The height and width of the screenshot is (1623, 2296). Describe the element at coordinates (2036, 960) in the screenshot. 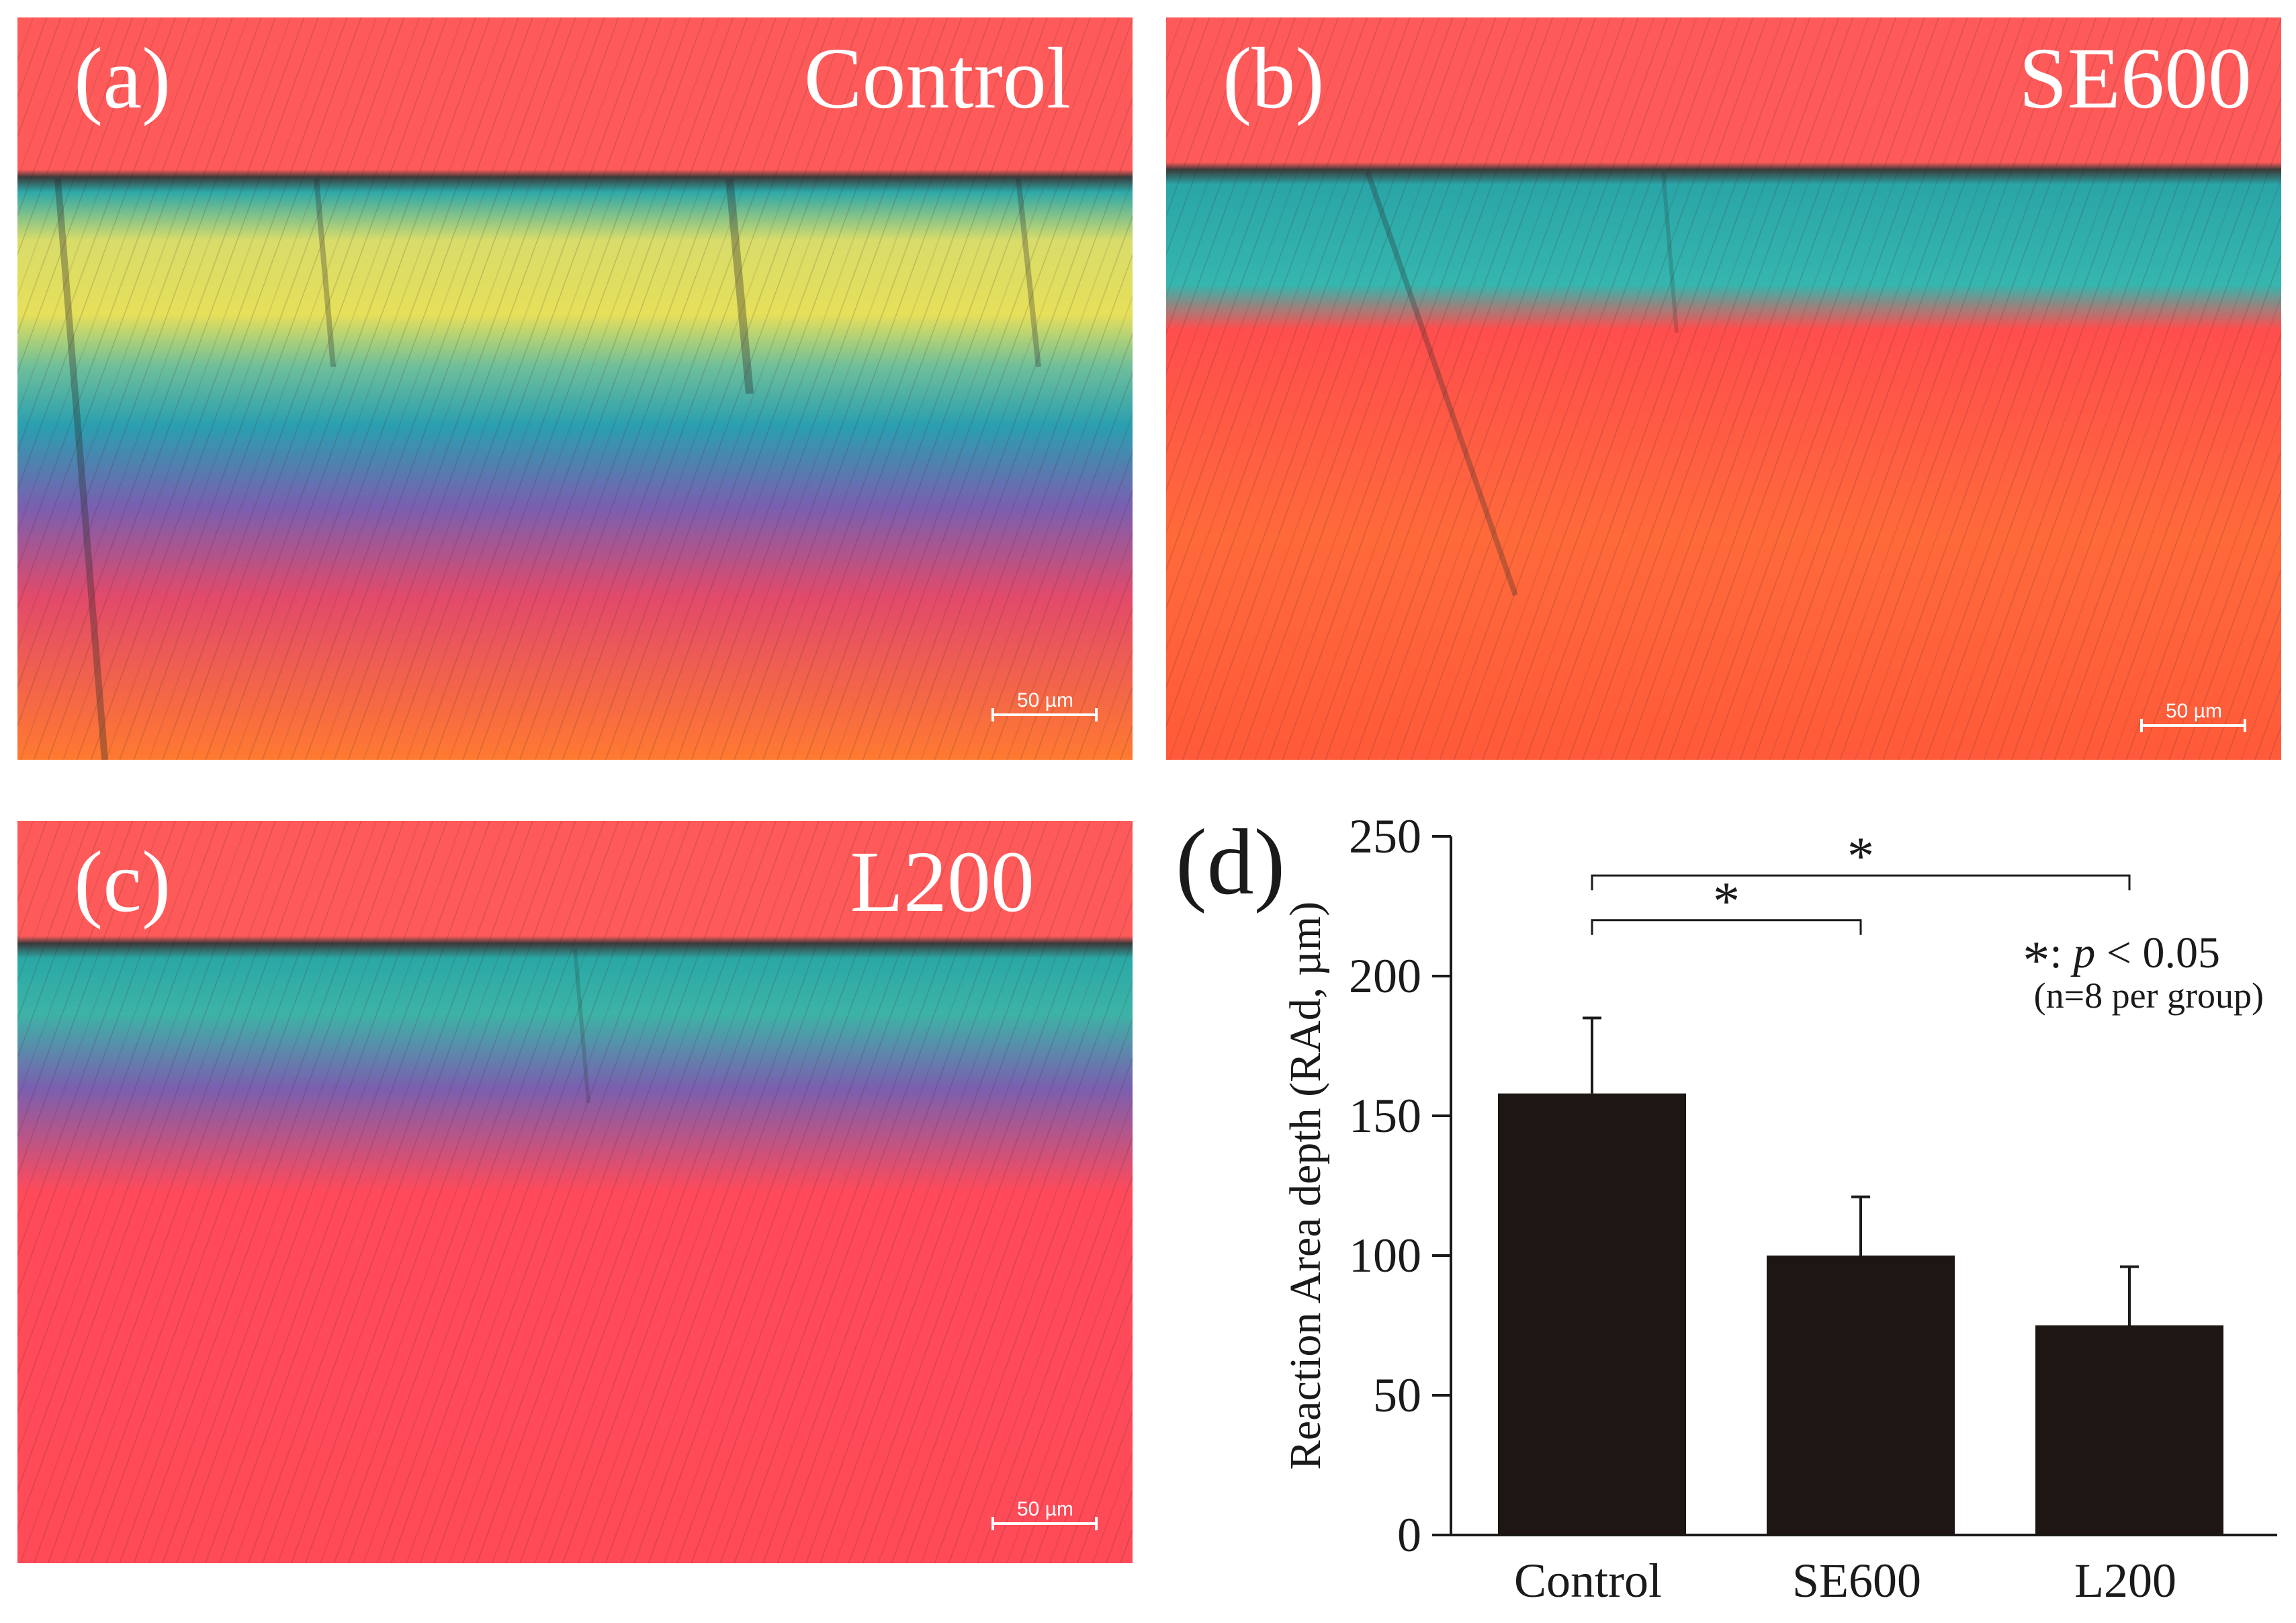

I see `legend-symbol: *` at that location.